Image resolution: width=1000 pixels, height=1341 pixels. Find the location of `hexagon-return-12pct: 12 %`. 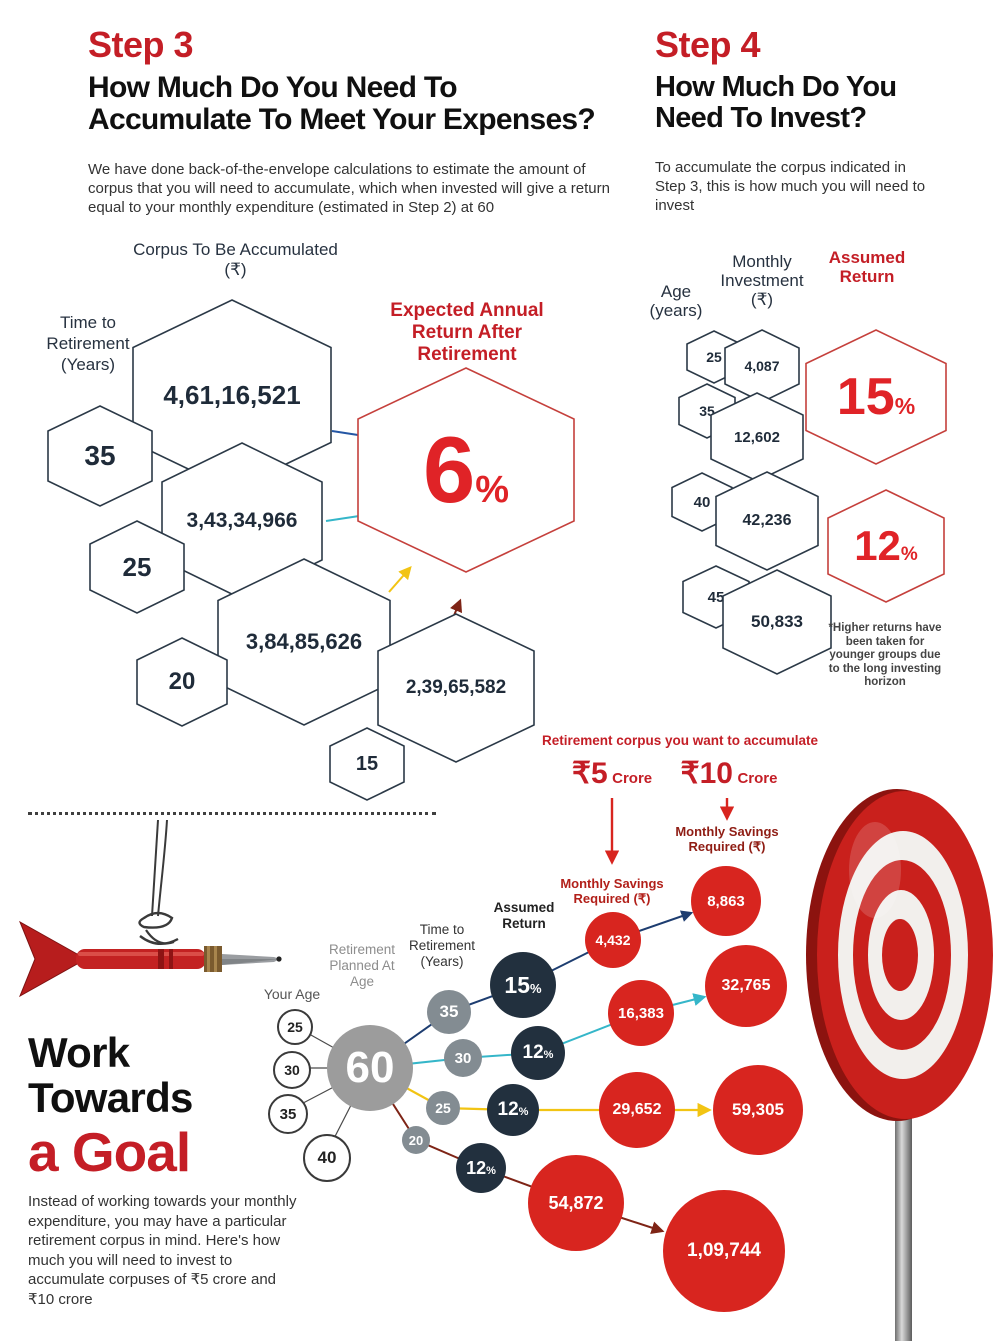

hexagon-return-12pct: 12 % is located at coordinates (886, 546).